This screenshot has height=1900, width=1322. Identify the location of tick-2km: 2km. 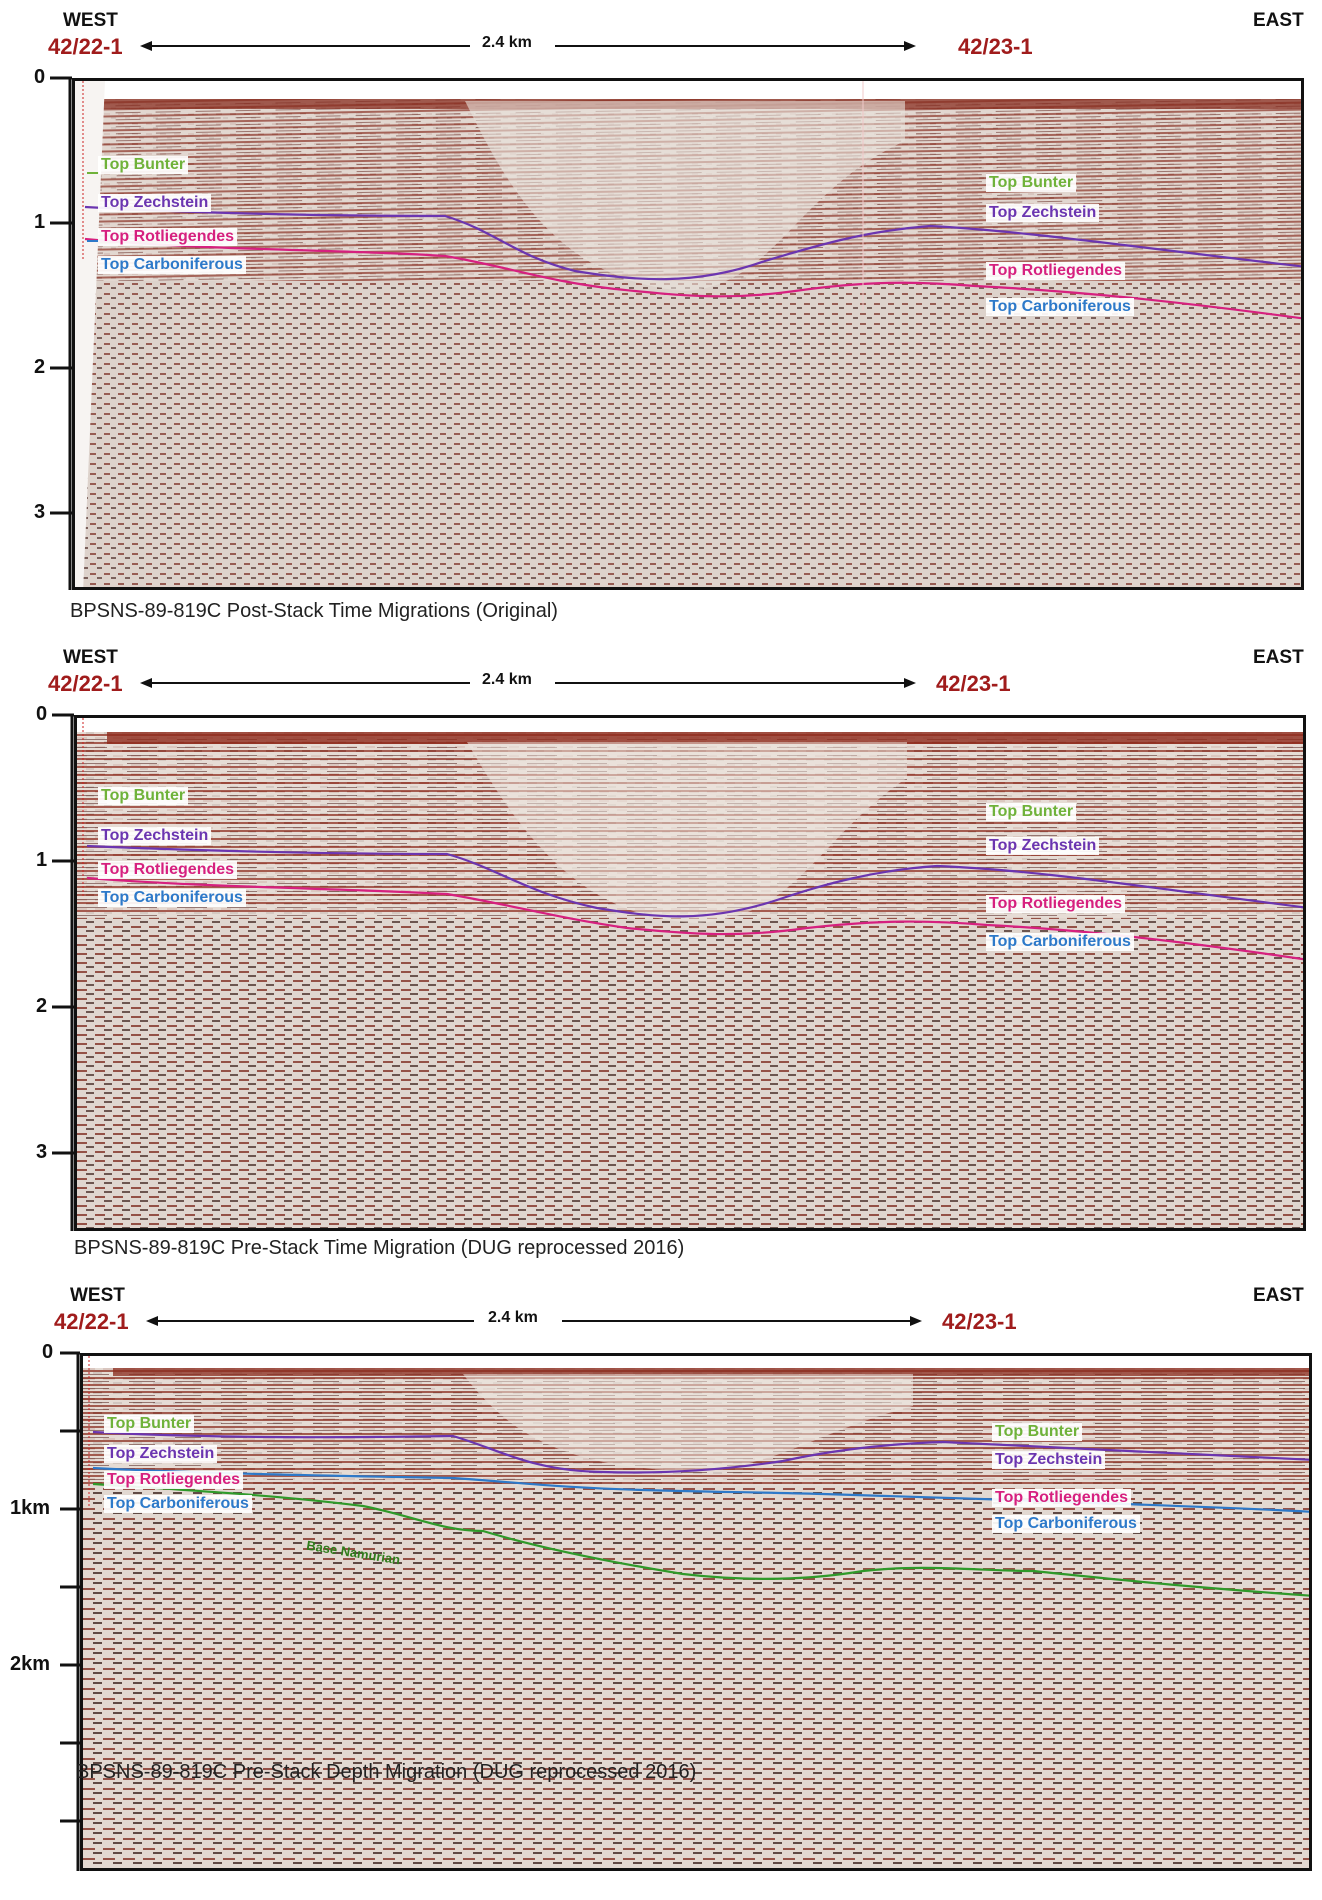
(30, 1664).